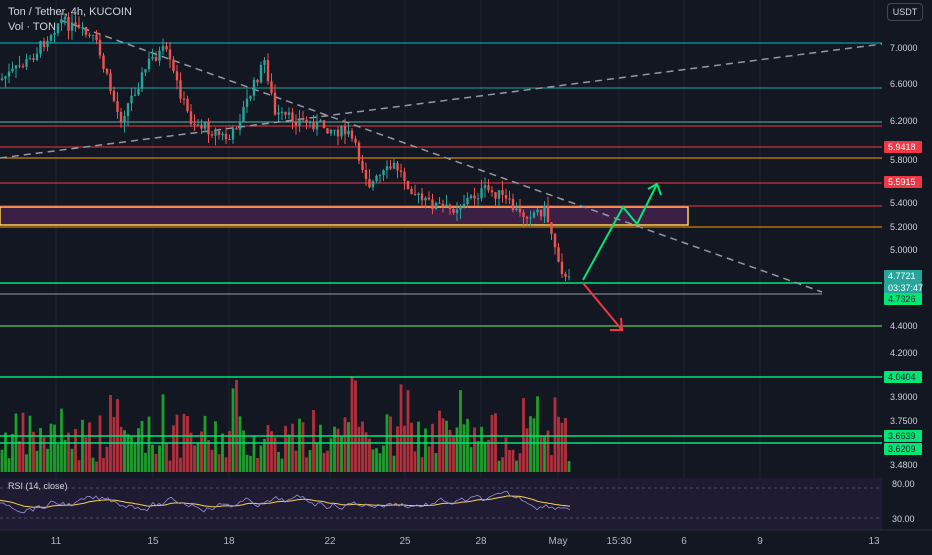 This screenshot has height=555, width=932. Describe the element at coordinates (465, 541) in the screenshot. I see `date-axis: 11 15 18 22 25 28 May 15:30 6 9 13` at that location.